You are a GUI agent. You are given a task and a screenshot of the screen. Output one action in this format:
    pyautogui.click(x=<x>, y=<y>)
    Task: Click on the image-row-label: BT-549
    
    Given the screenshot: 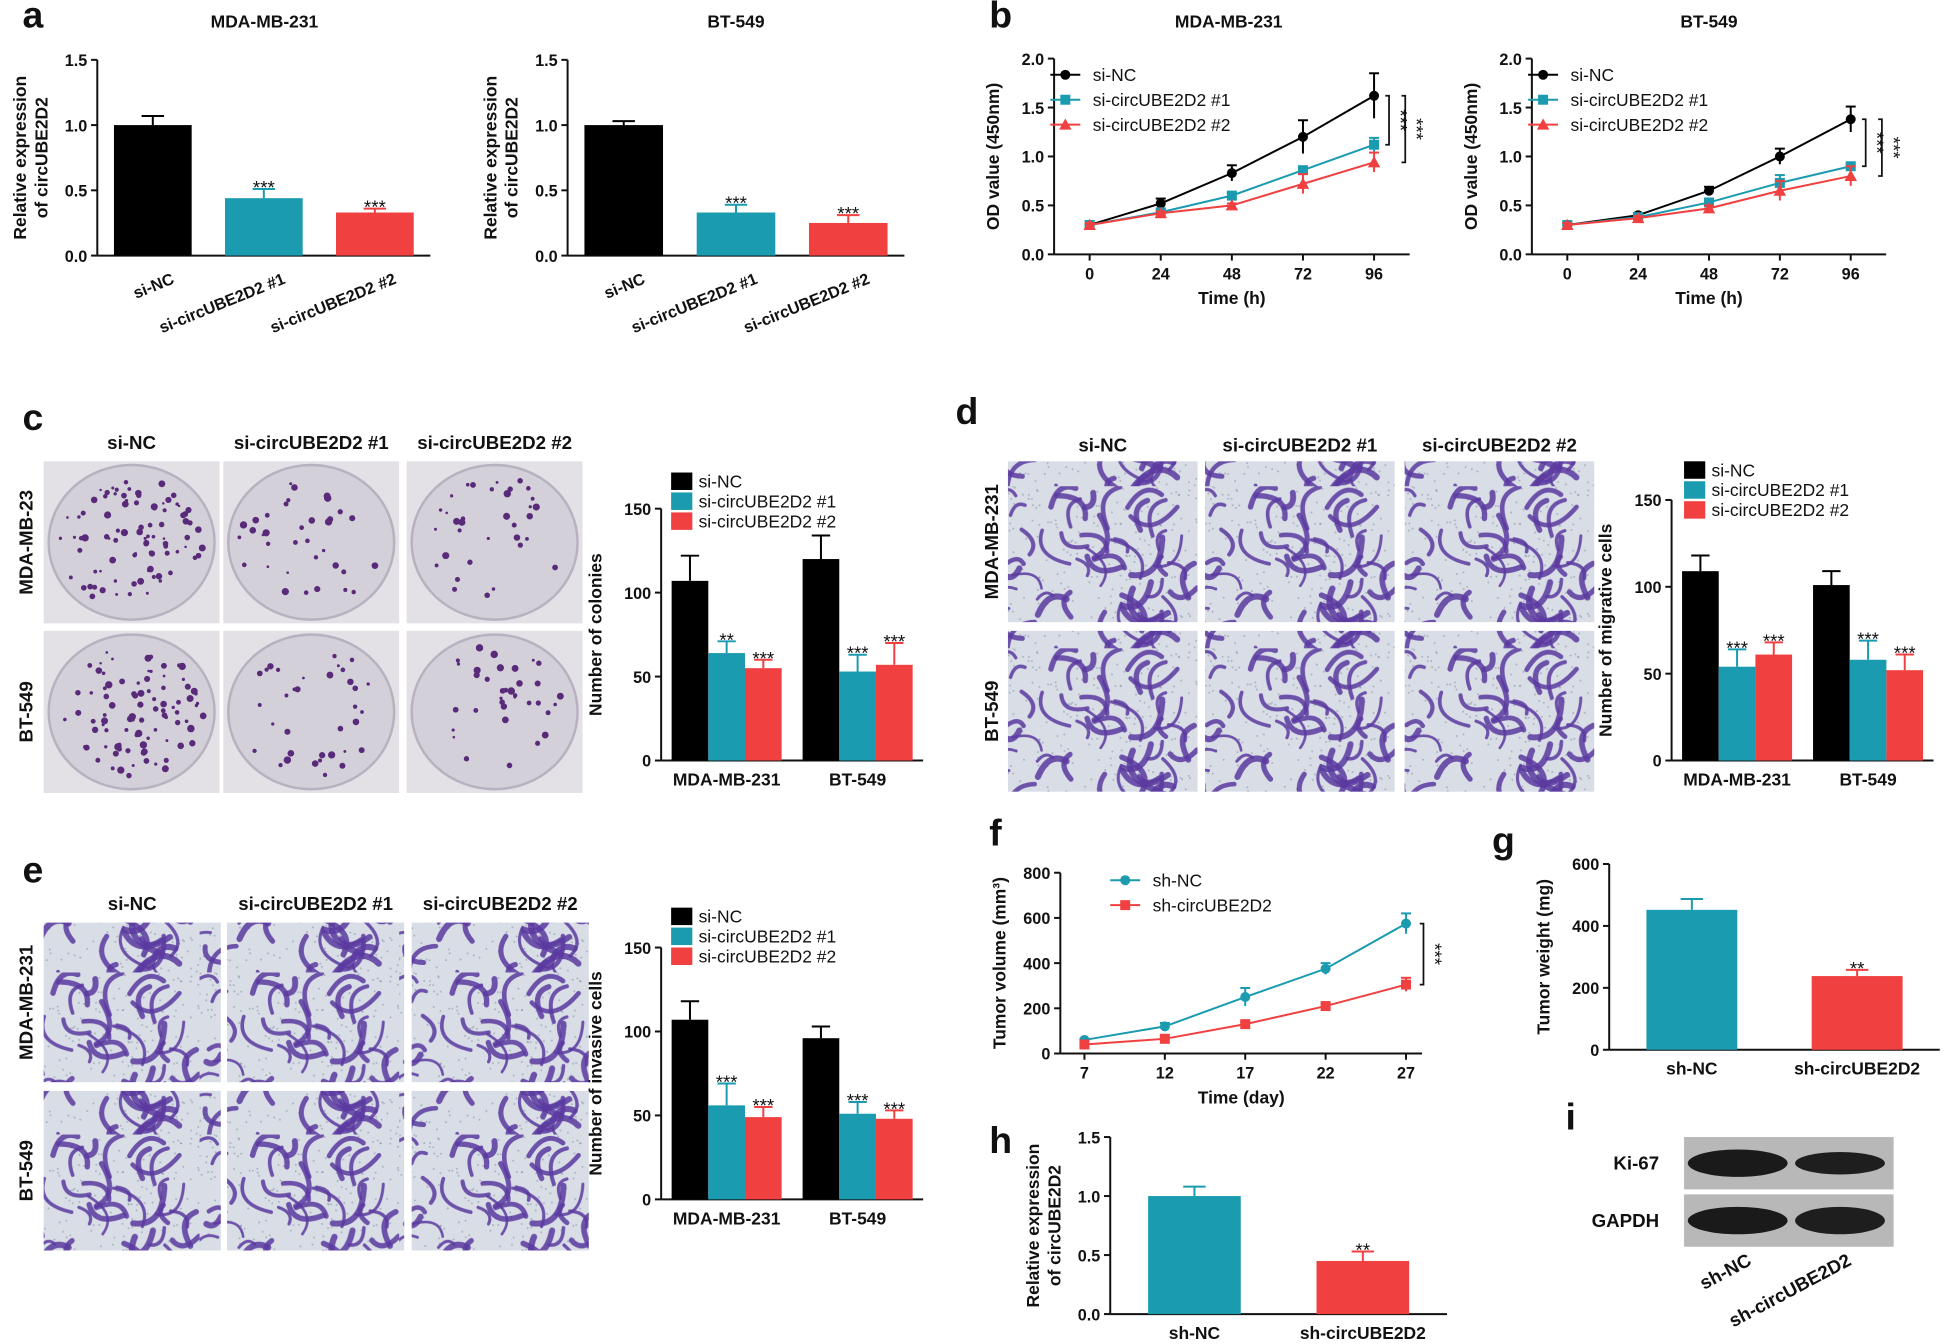 What is the action you would take?
    pyautogui.click(x=25, y=1170)
    